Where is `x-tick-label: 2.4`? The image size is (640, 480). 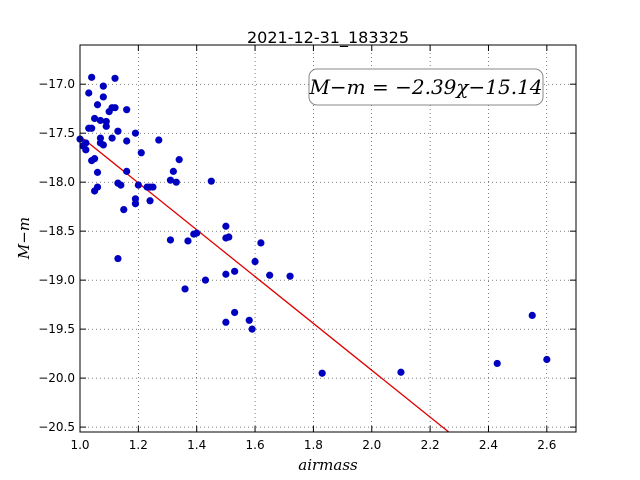
x-tick-label: 2.4 is located at coordinates (488, 445).